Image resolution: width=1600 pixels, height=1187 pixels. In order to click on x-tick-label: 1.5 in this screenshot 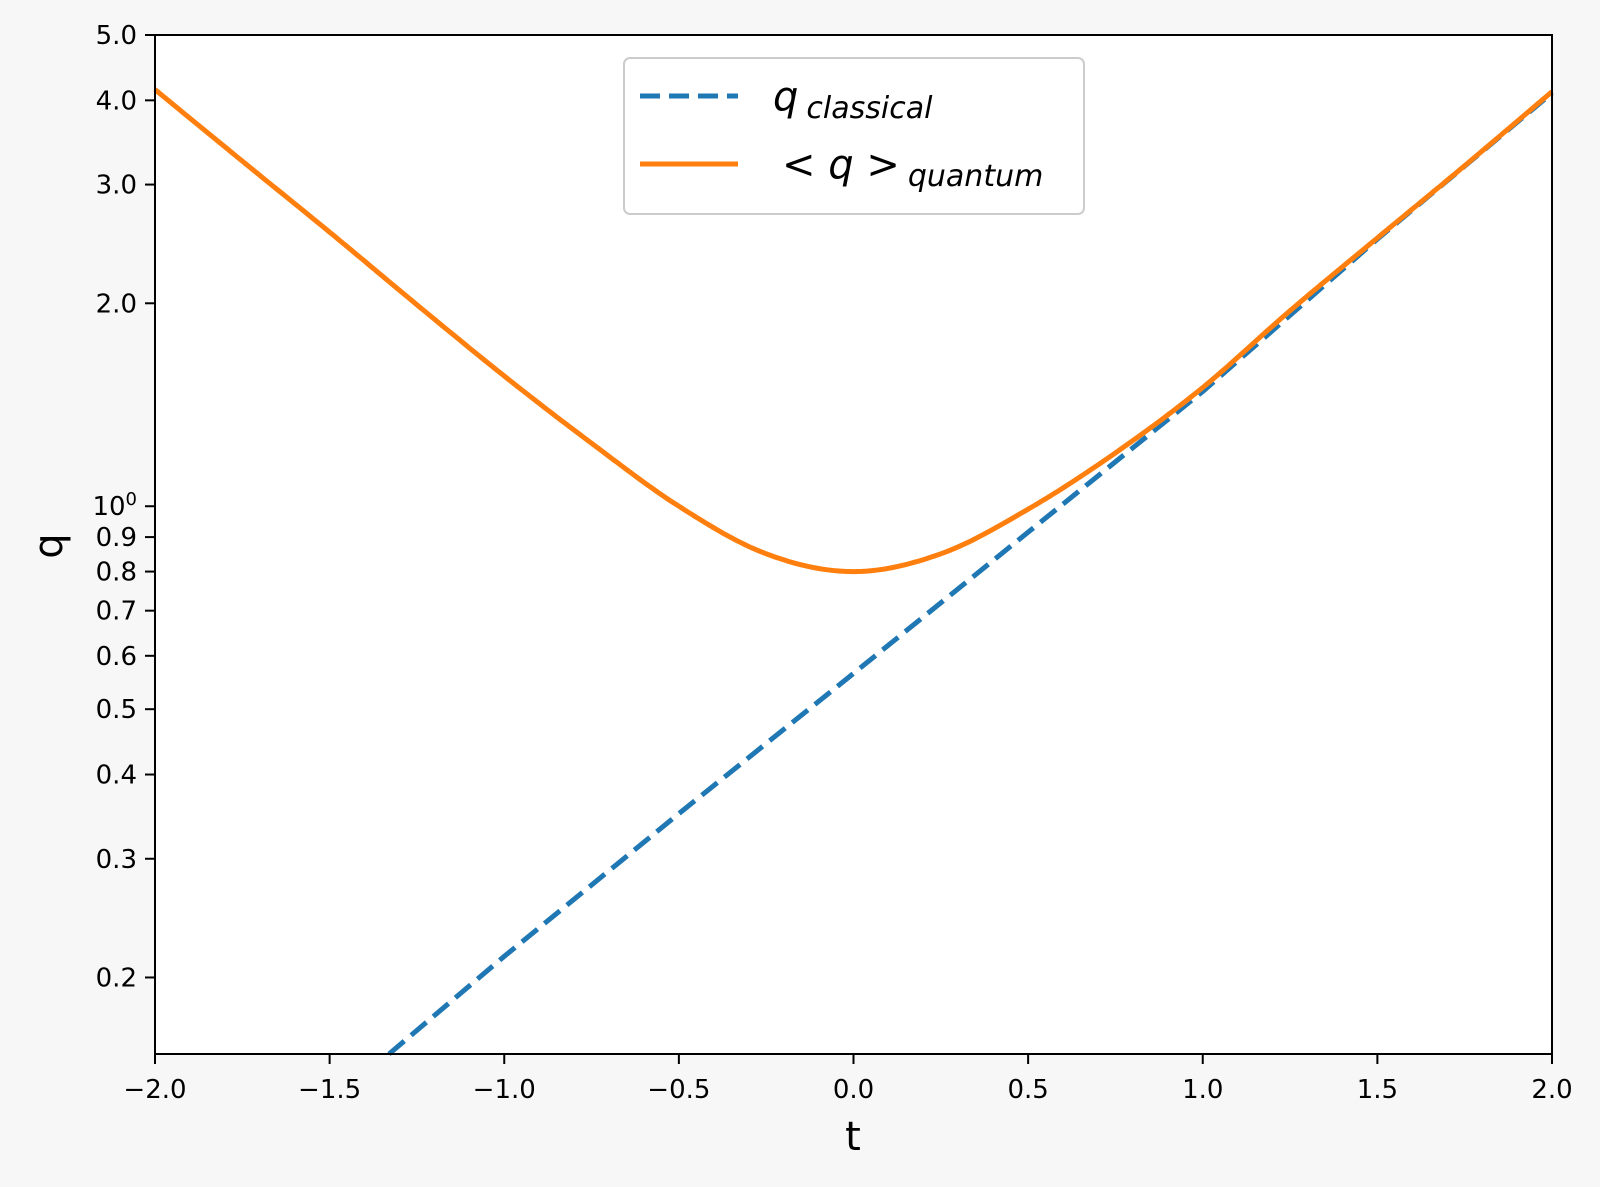, I will do `click(1377, 1090)`.